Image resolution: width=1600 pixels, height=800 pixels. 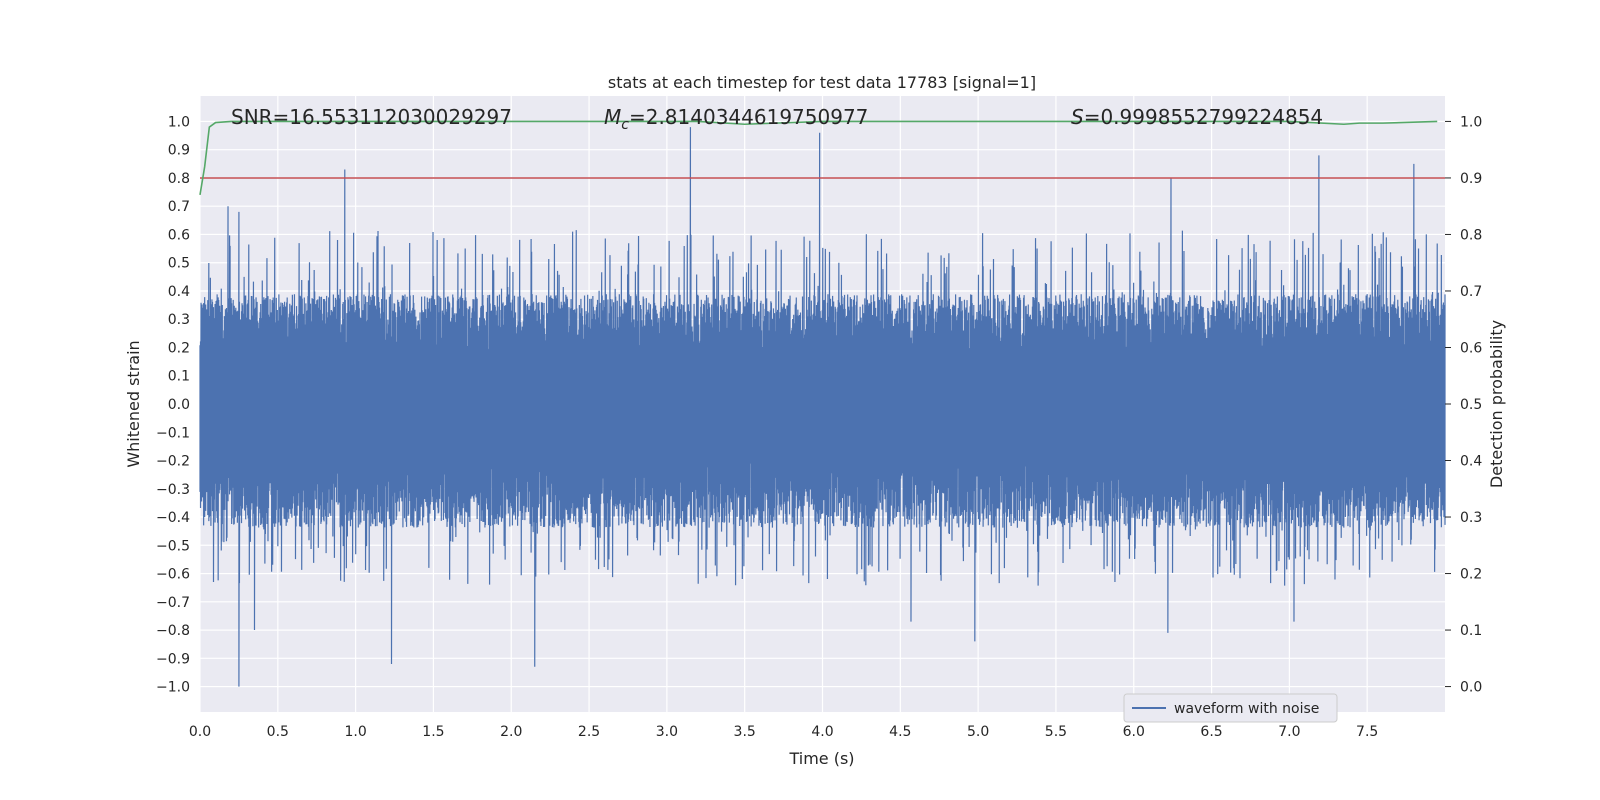 I want to click on y-tick-label: 0.5, so click(x=179, y=264).